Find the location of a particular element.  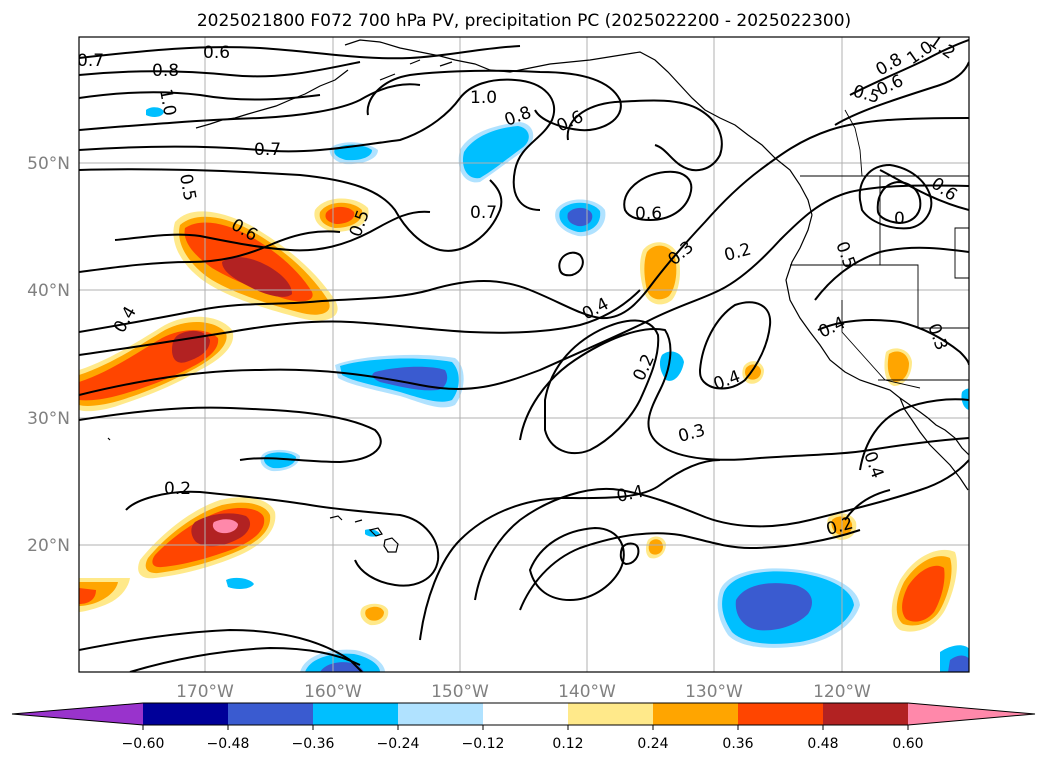

colorbar-tick-label: 0.12 is located at coordinates (567, 744).